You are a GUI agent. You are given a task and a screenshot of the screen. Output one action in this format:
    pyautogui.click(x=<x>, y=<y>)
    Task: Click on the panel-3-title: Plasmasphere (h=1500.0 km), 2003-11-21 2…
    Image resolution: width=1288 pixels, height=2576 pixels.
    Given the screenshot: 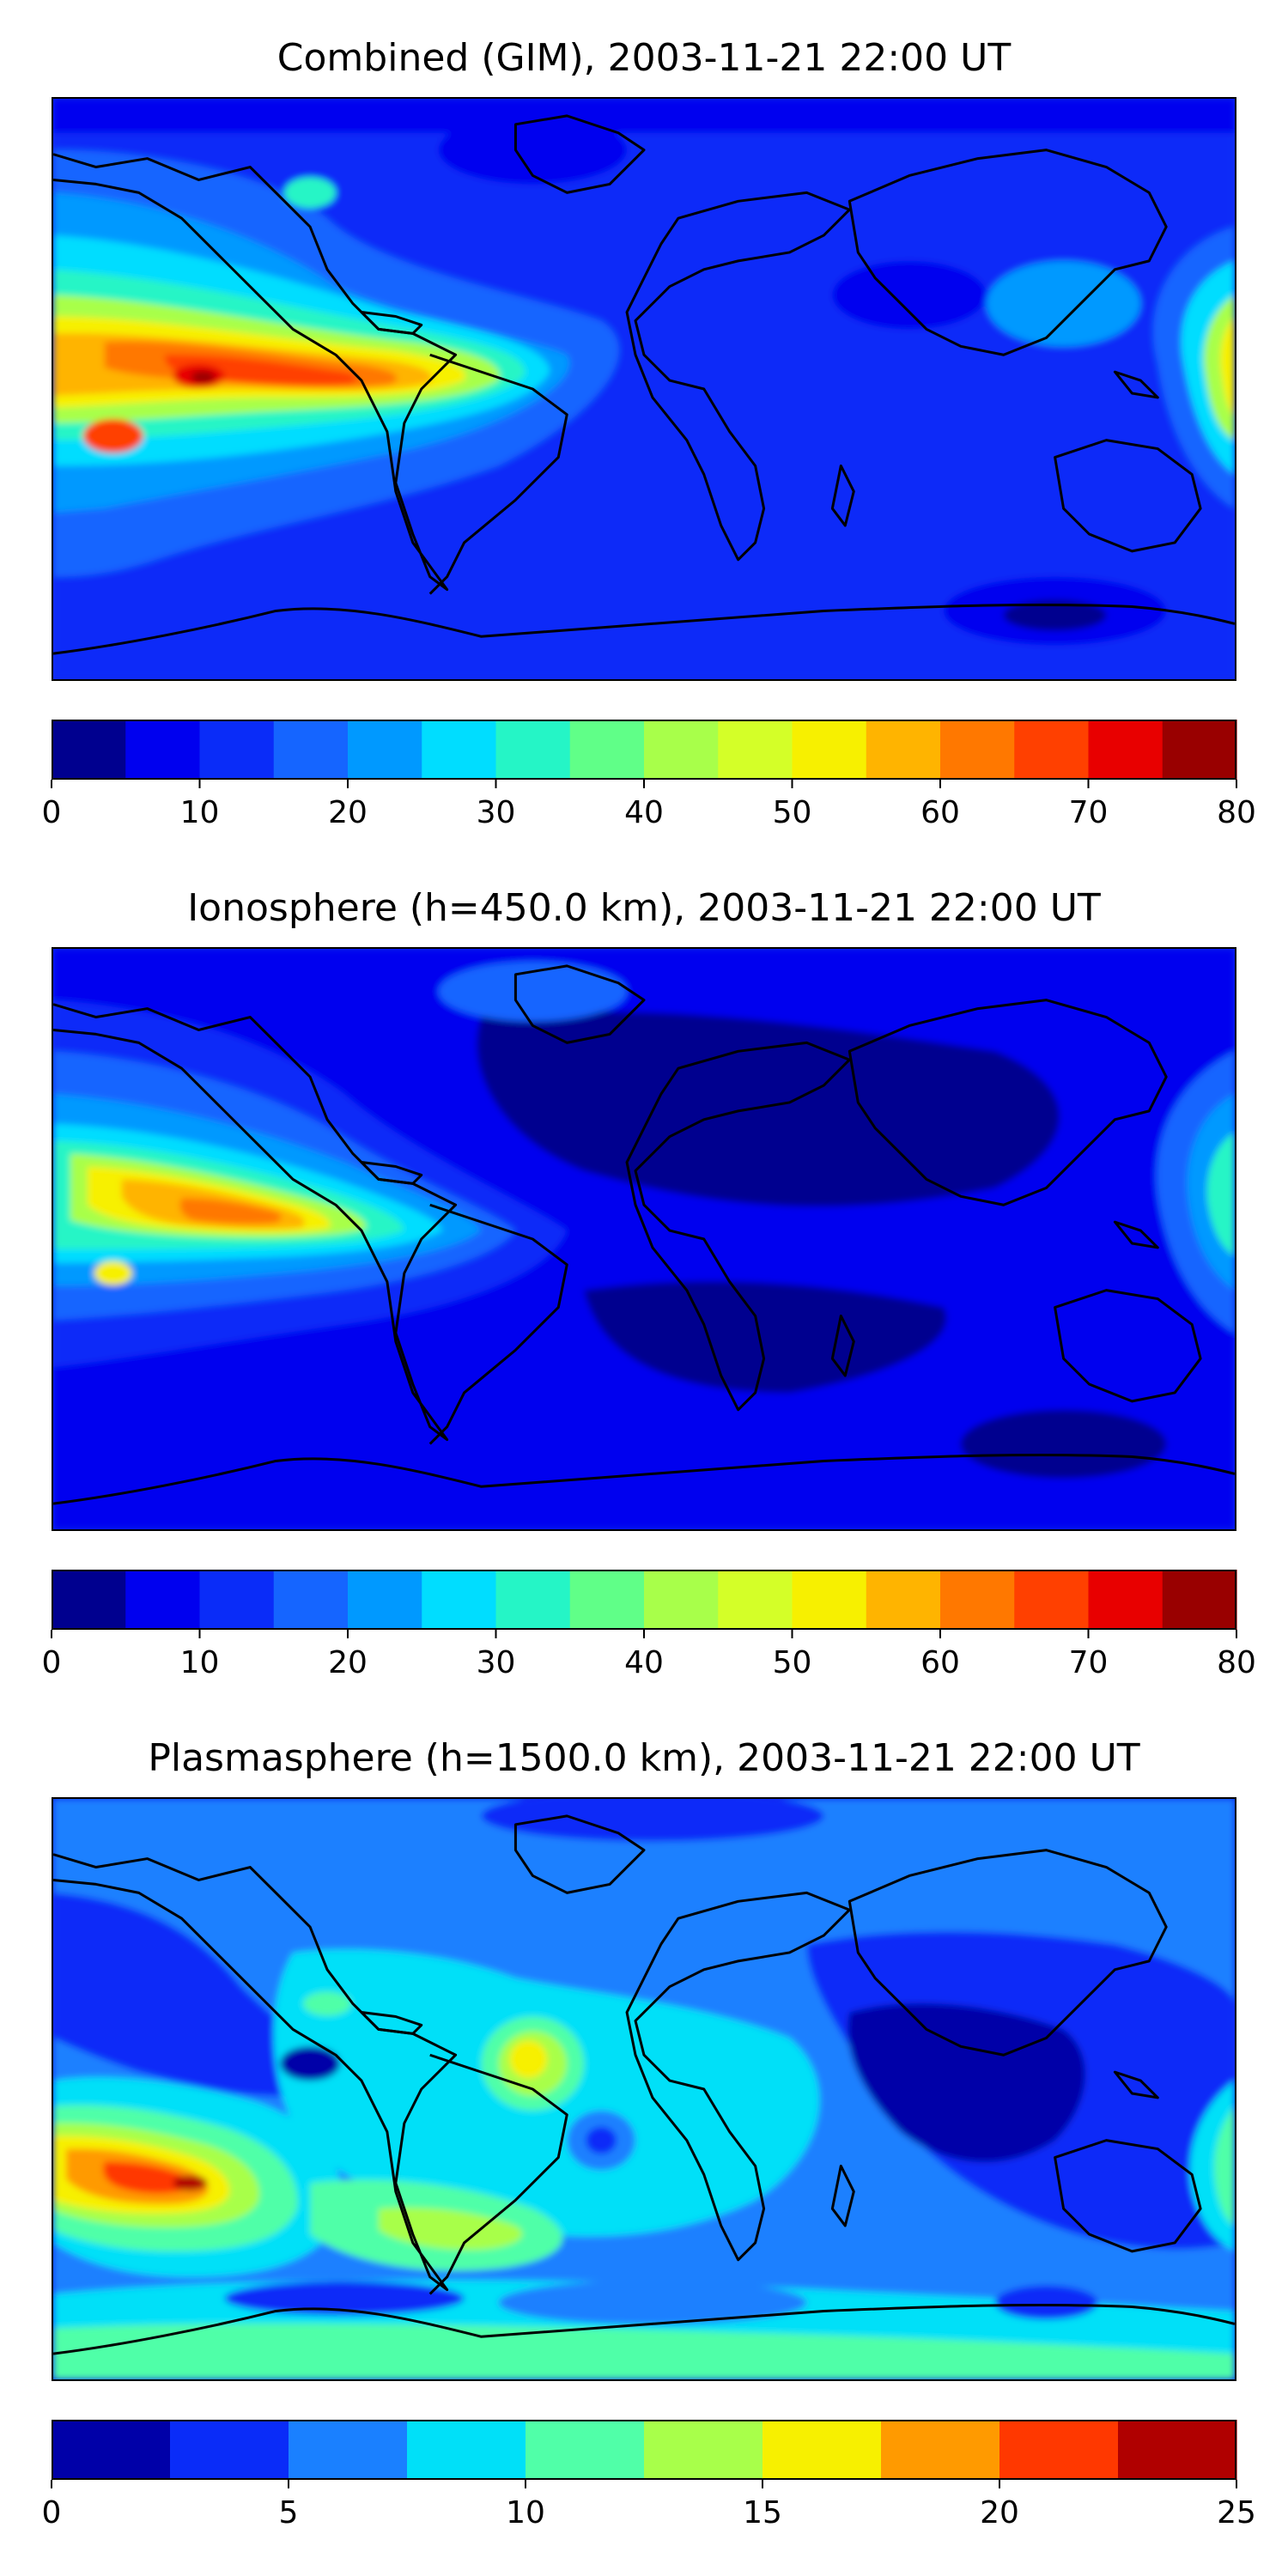 What is the action you would take?
    pyautogui.click(x=644, y=1758)
    